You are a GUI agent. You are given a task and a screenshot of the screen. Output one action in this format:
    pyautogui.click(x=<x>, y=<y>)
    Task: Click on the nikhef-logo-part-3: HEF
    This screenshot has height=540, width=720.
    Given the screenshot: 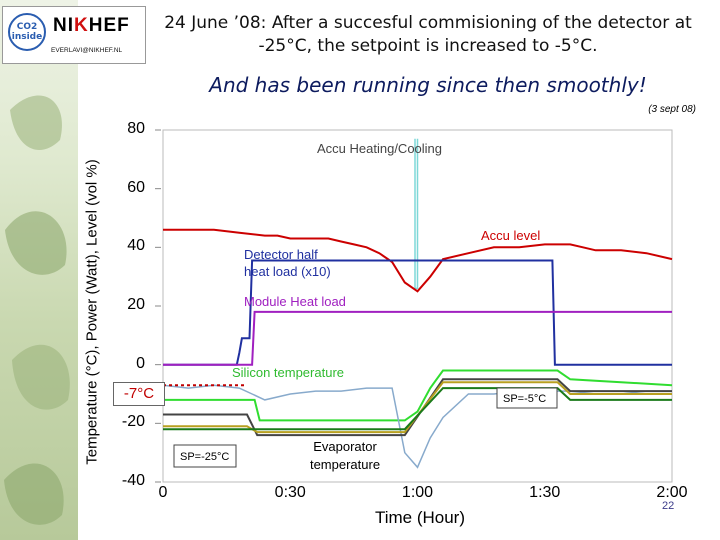 What is the action you would take?
    pyautogui.click(x=109, y=25)
    